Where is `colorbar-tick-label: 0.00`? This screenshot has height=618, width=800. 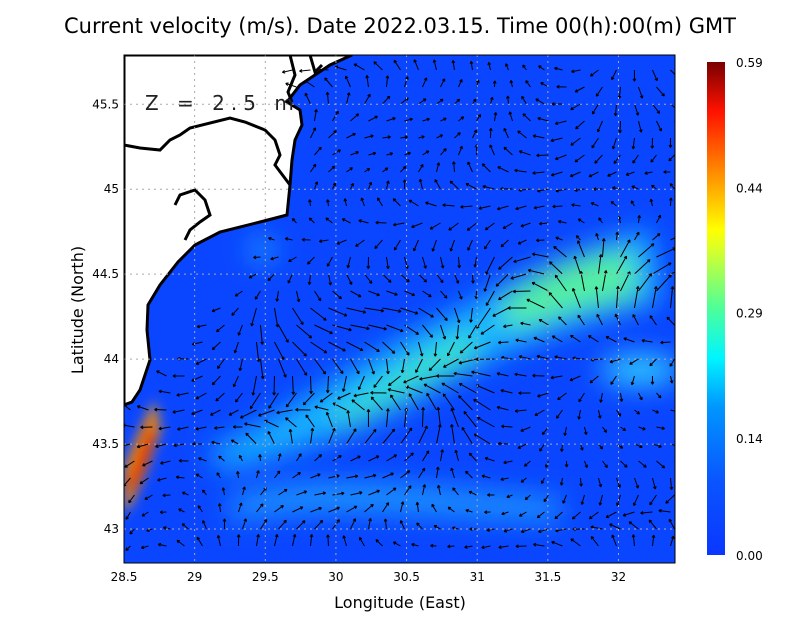 colorbar-tick-label: 0.00 is located at coordinates (749, 556).